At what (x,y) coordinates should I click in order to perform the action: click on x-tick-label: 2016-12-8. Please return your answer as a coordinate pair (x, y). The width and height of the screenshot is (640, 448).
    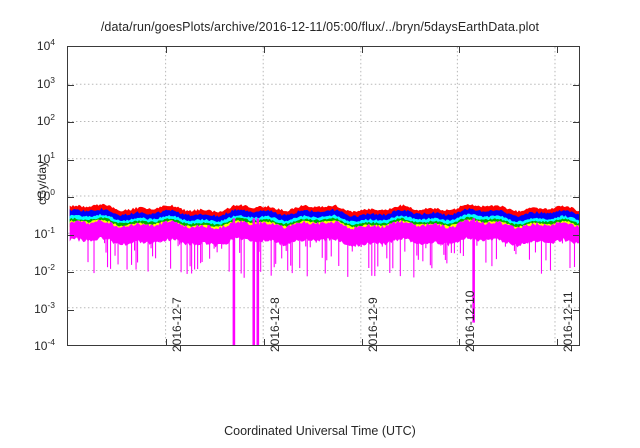
    Looking at the image, I should click on (274, 324).